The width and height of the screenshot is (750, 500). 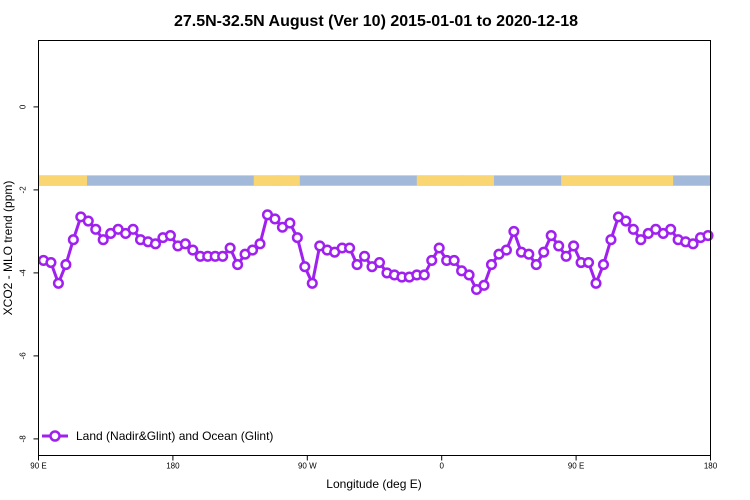 I want to click on y-tick-label: -2, so click(x=23, y=190).